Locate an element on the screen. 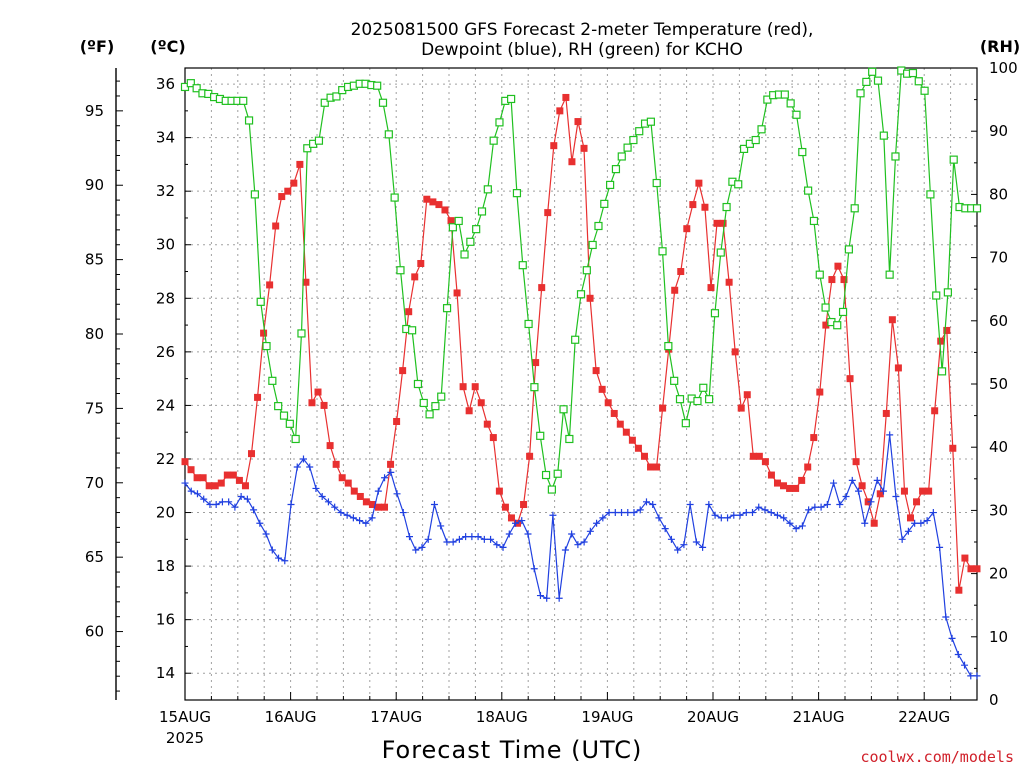  celsius-axis-label: (ºC) is located at coordinates (167, 46).